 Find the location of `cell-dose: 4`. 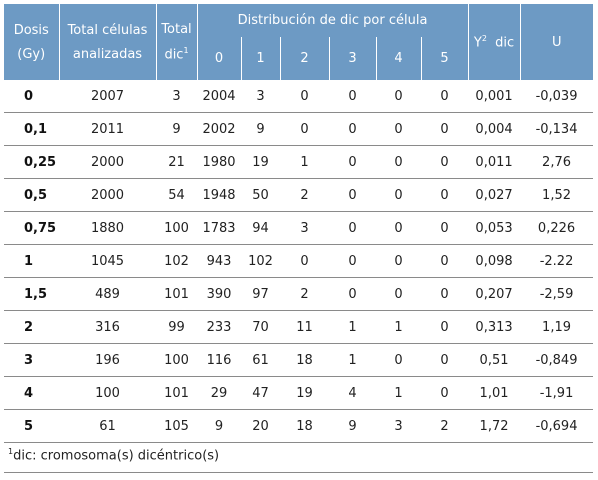

cell-dose: 4 is located at coordinates (31, 393).